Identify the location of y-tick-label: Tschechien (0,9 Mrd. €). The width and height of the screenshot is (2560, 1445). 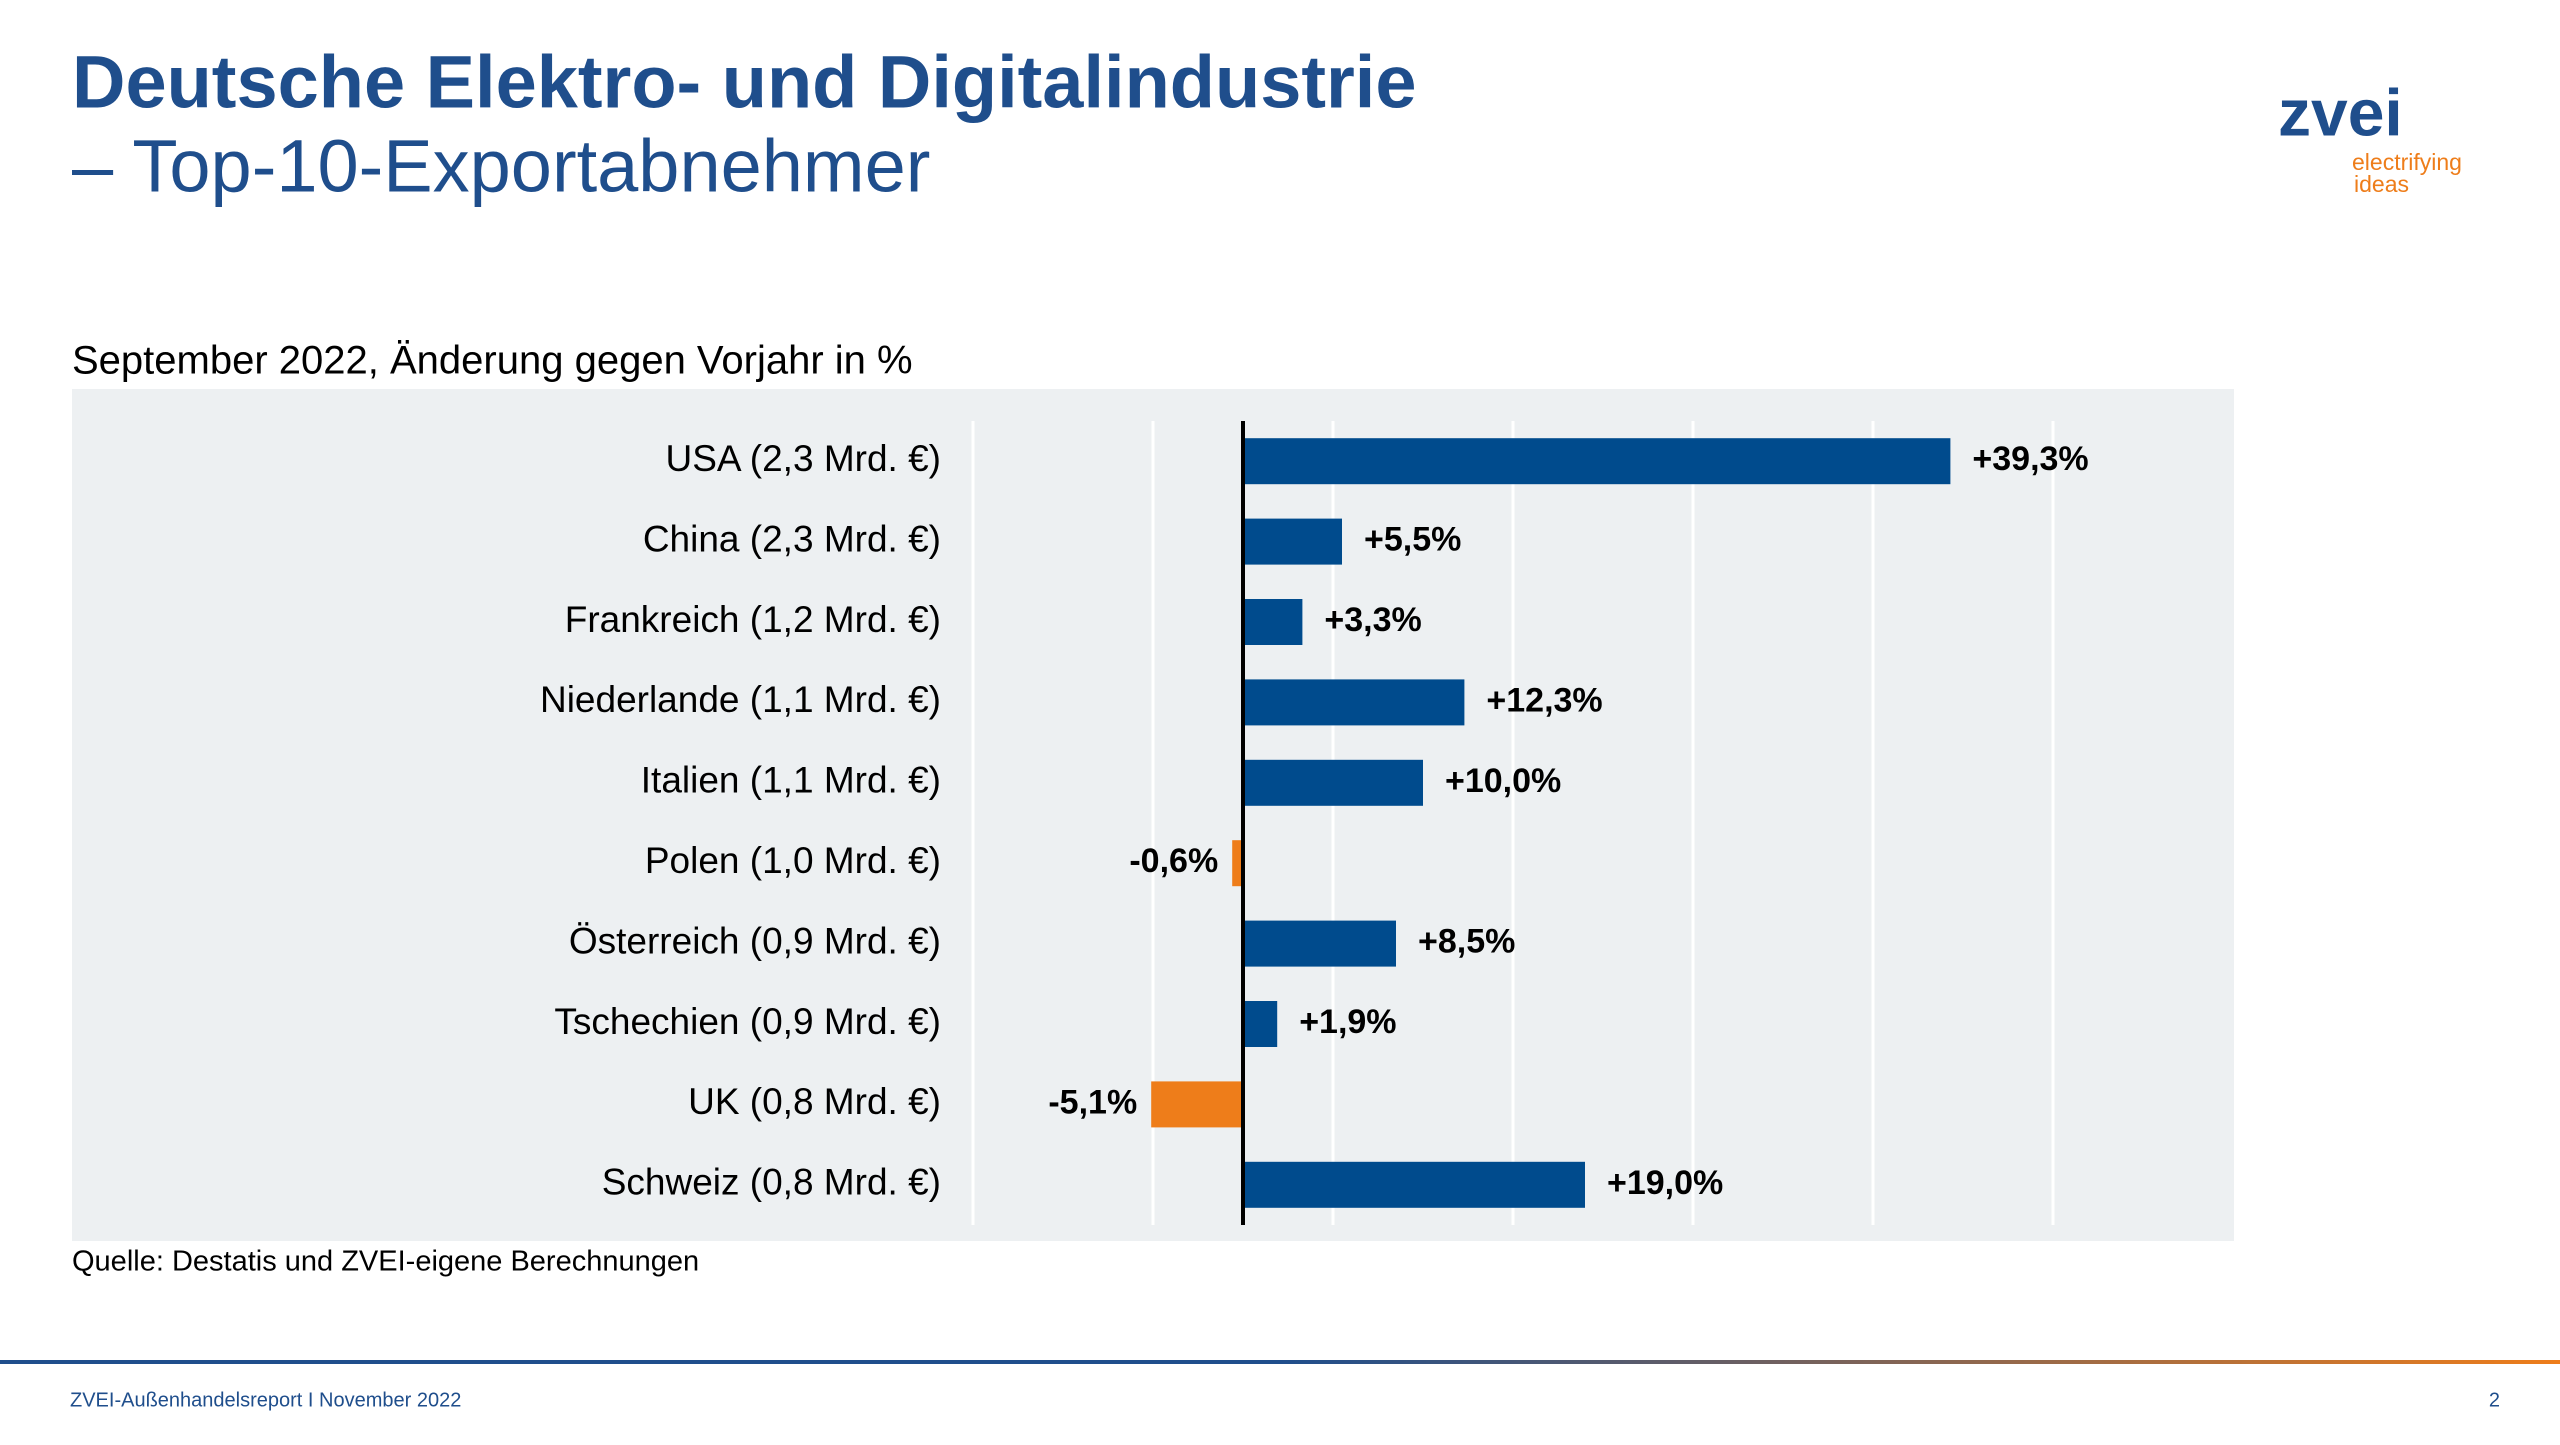
(747, 1021).